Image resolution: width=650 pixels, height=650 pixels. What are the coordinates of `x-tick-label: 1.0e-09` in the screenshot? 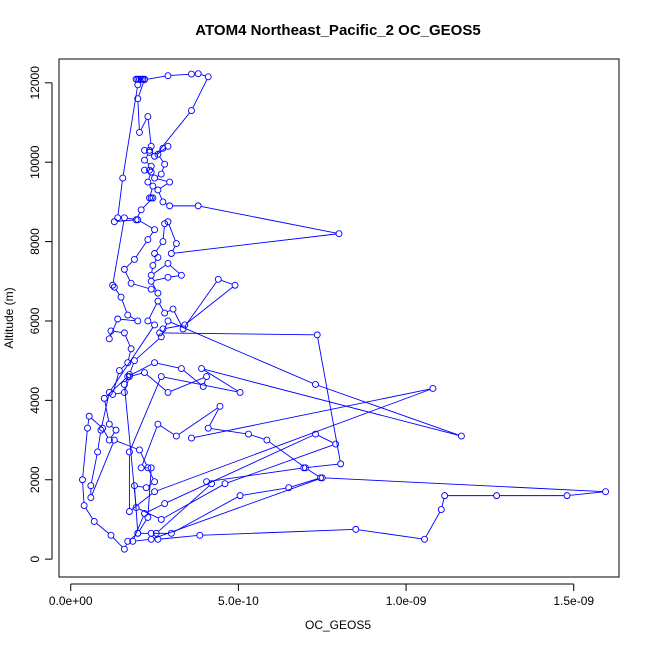 It's located at (406, 601).